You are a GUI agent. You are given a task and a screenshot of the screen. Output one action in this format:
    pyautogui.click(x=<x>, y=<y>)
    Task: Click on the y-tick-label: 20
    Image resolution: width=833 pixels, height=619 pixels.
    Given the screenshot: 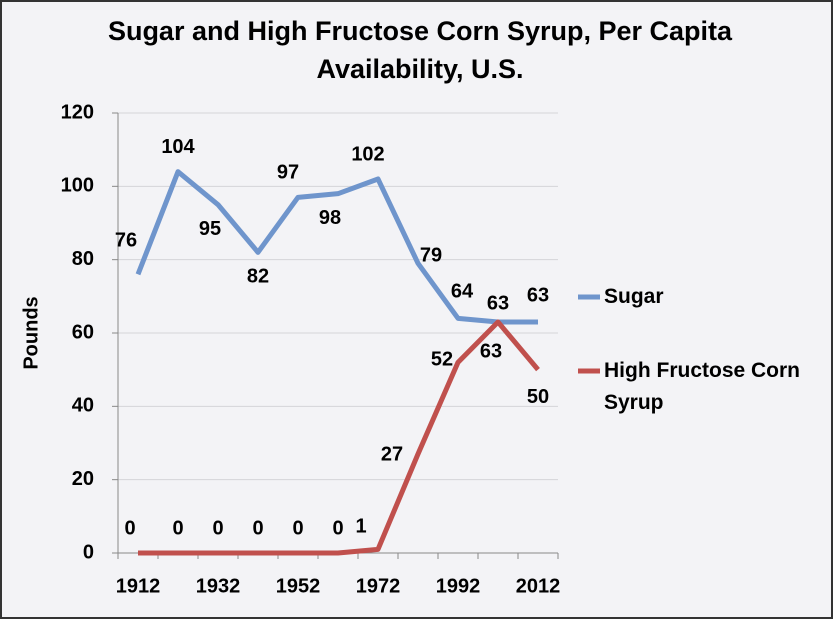 What is the action you would take?
    pyautogui.click(x=83, y=479)
    